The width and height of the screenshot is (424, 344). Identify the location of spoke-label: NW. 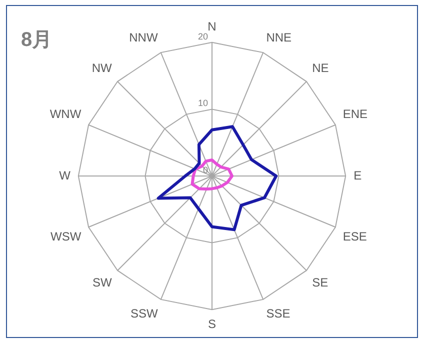
(102, 67).